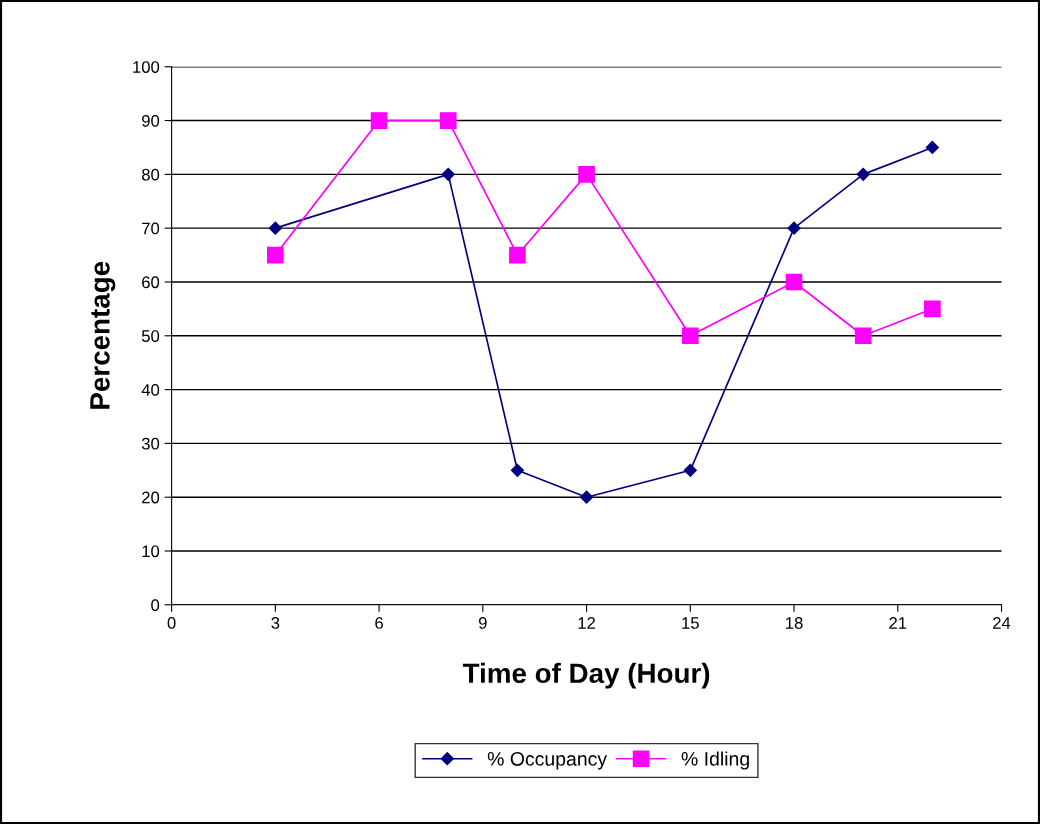 The width and height of the screenshot is (1040, 824). I want to click on legend-label: % Occupancy, so click(547, 760).